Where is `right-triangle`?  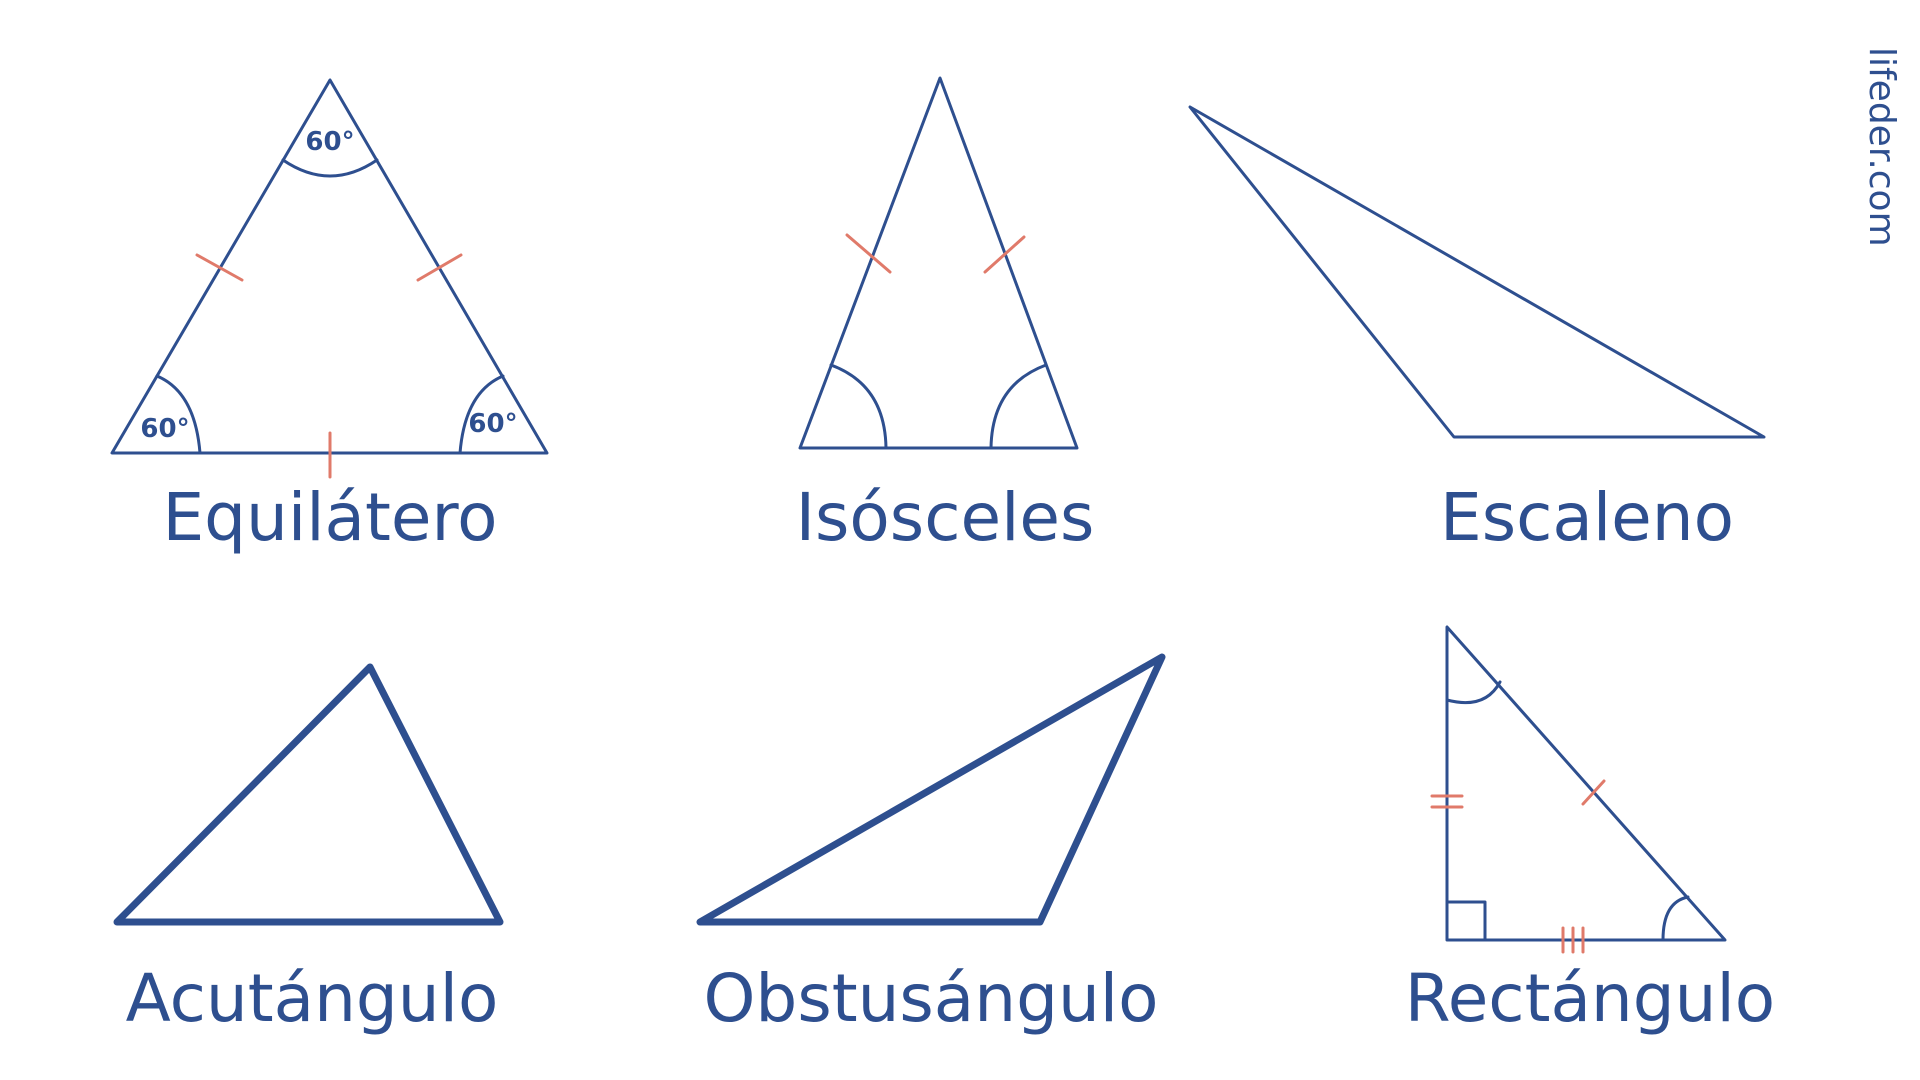
right-triangle is located at coordinates (1578, 789).